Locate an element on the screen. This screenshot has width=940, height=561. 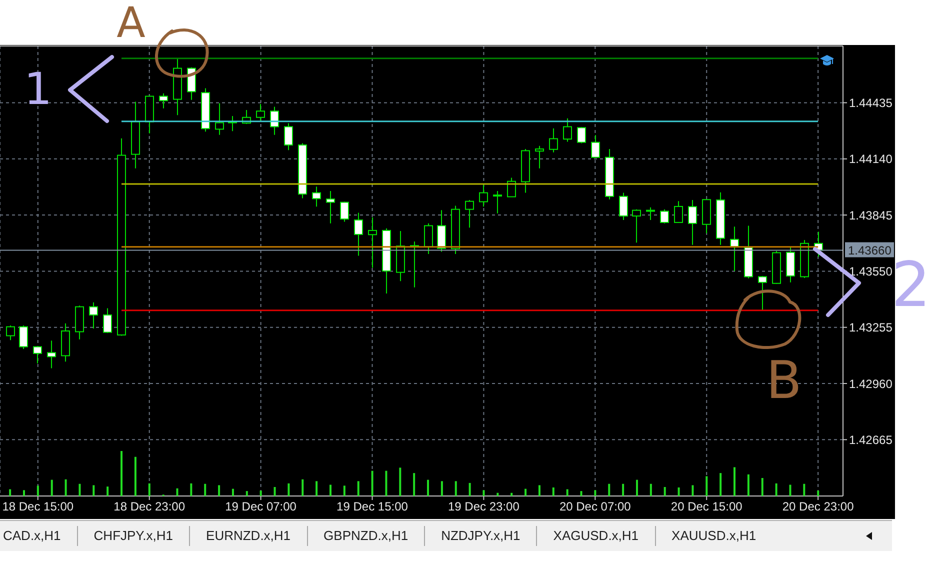
text: 2 is located at coordinates (911, 284).